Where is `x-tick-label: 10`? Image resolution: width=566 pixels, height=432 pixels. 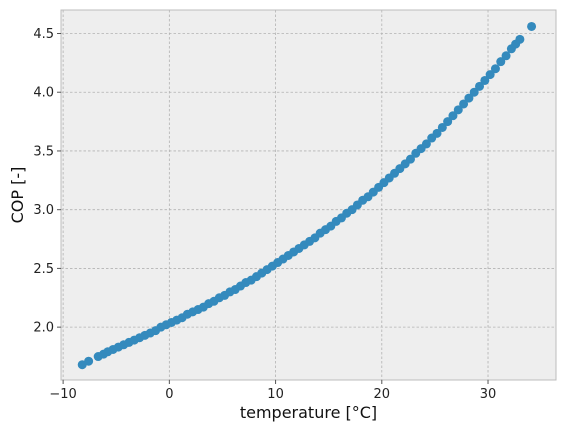 x-tick-label: 10 is located at coordinates (275, 394).